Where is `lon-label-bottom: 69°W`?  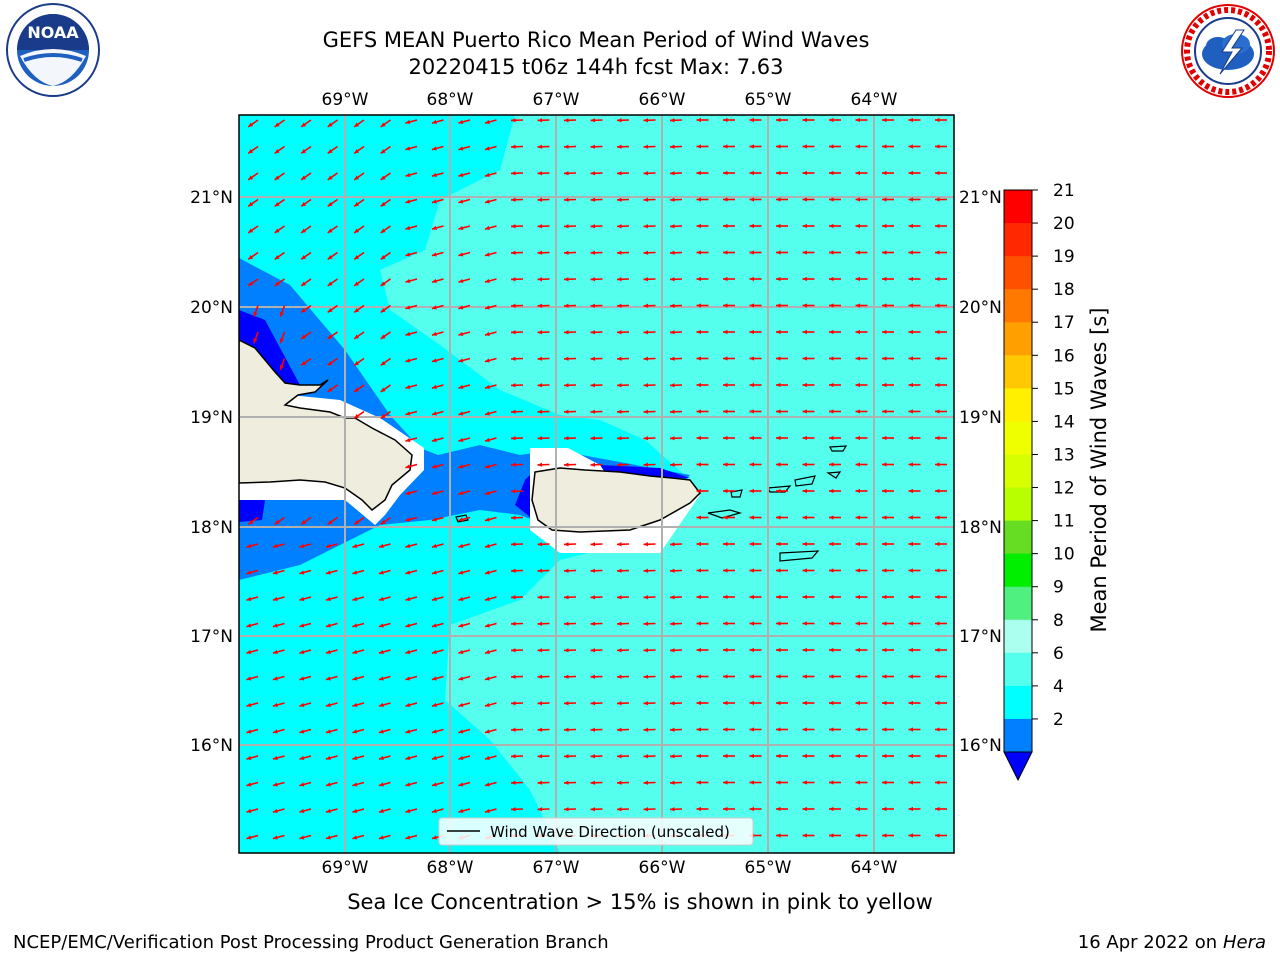
lon-label-bottom: 69°W is located at coordinates (345, 868).